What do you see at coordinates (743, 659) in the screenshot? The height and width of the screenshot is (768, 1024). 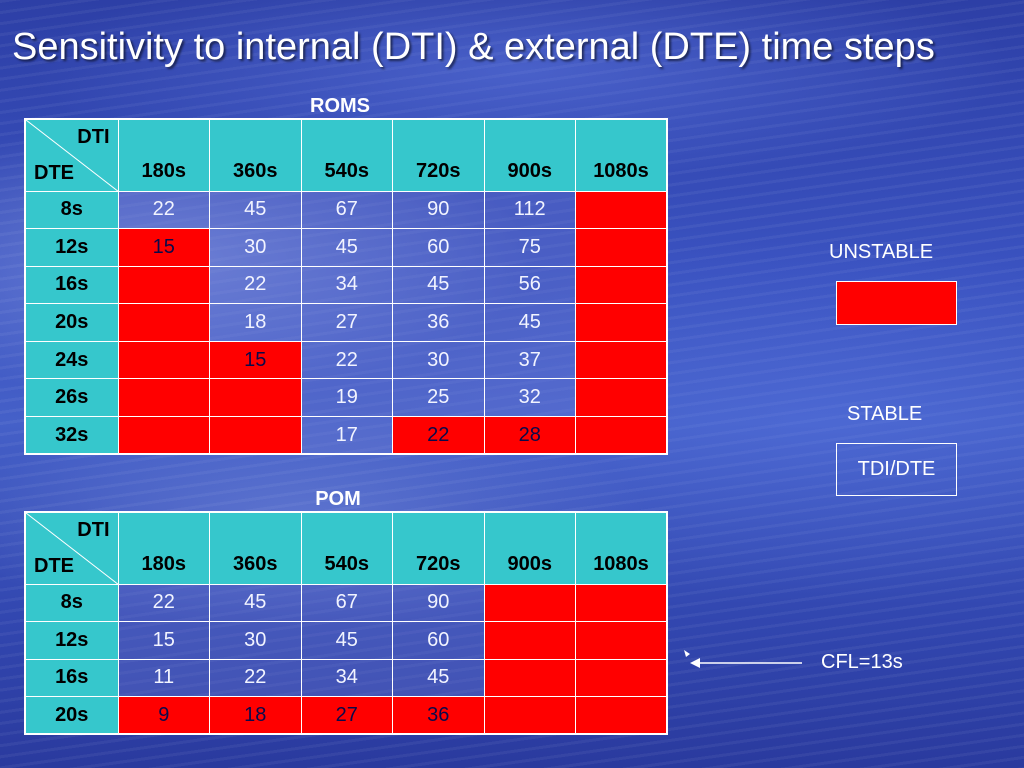 I see `left-arrow-icon` at bounding box center [743, 659].